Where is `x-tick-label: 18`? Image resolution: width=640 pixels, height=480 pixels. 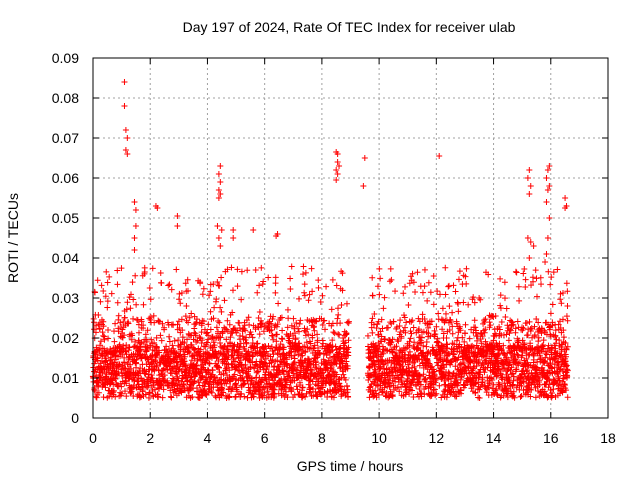
x-tick-label: 18 is located at coordinates (608, 438).